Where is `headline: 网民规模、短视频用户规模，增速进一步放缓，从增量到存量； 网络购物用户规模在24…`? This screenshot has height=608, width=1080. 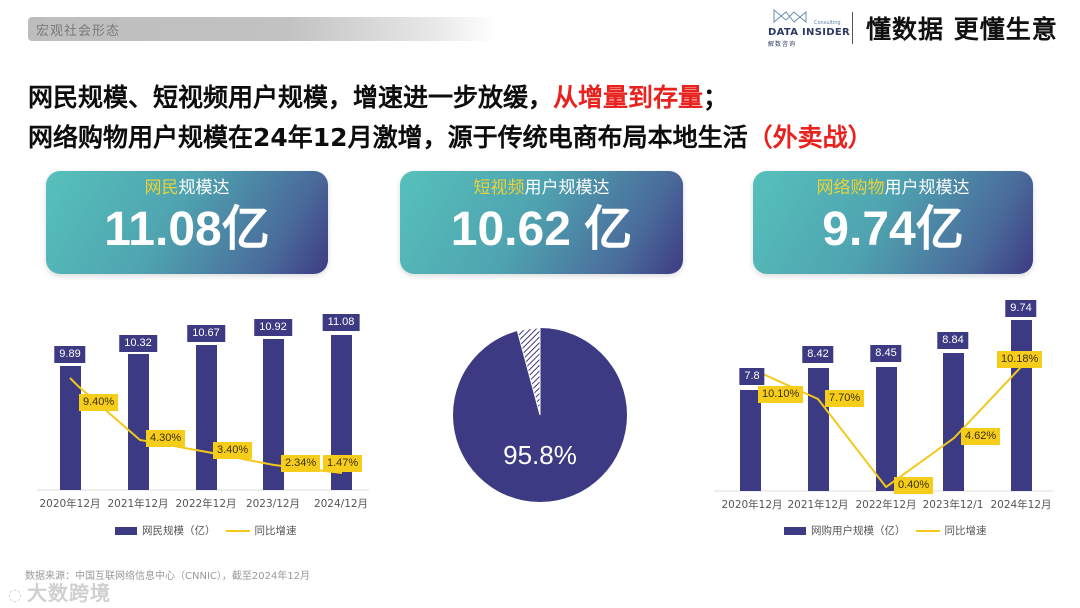 headline: 网民规模、短视频用户规模，增速进一步放缓，从增量到存量； 网络购物用户规模在24… is located at coordinates (450, 118).